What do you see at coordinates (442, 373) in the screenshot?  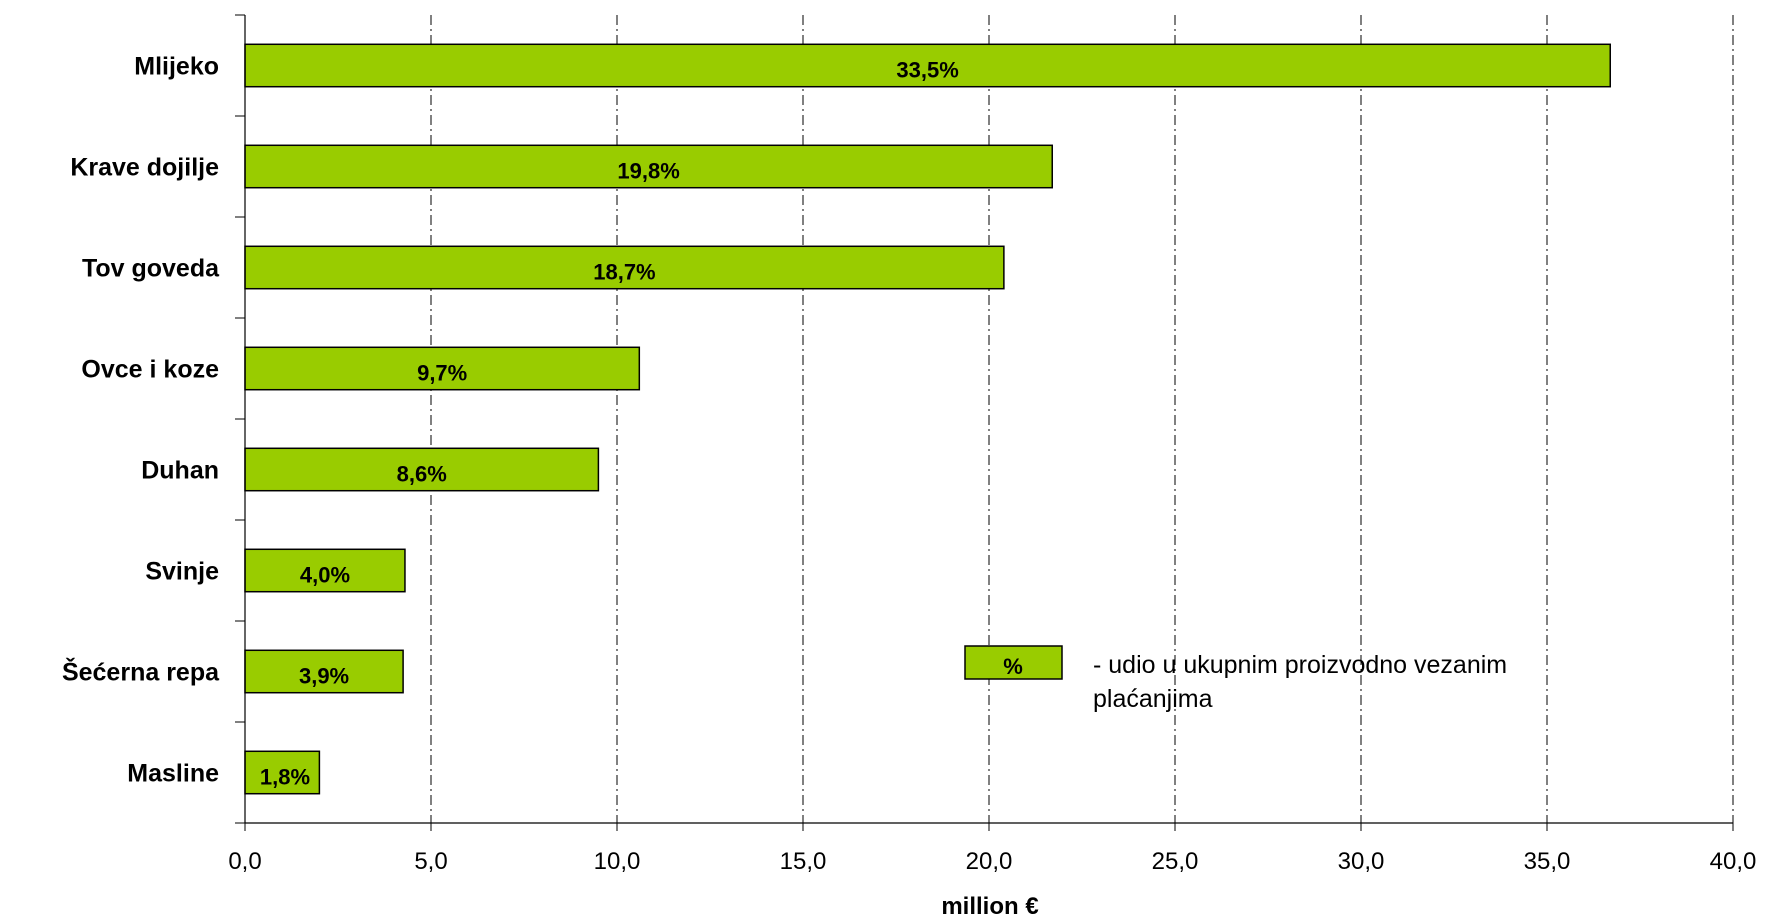 I see `bar-data-label: 9,7%` at bounding box center [442, 373].